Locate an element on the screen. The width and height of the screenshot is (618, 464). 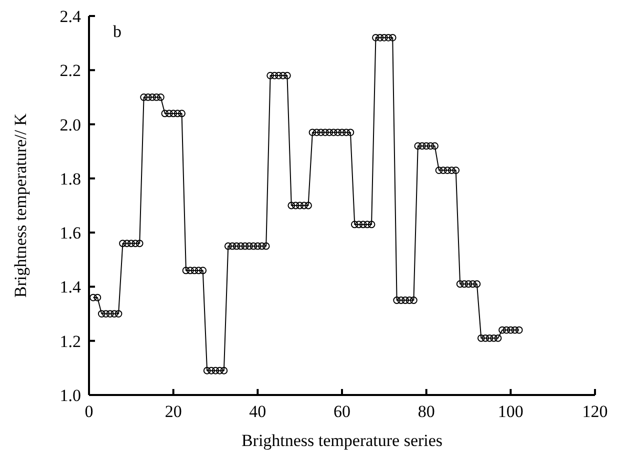
annotation: b is located at coordinates (117, 32).